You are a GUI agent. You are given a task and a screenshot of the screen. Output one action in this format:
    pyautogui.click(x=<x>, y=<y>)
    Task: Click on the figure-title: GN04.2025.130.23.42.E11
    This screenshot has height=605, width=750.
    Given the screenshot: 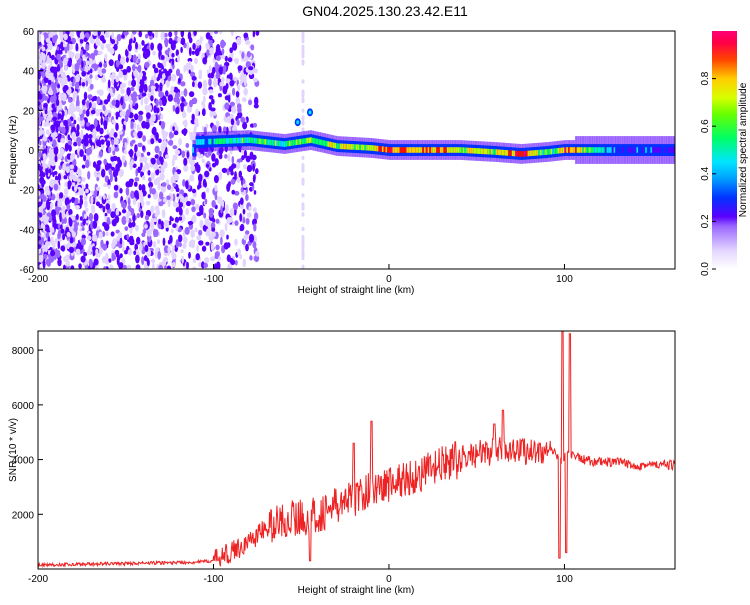 What is the action you would take?
    pyautogui.click(x=385, y=11)
    